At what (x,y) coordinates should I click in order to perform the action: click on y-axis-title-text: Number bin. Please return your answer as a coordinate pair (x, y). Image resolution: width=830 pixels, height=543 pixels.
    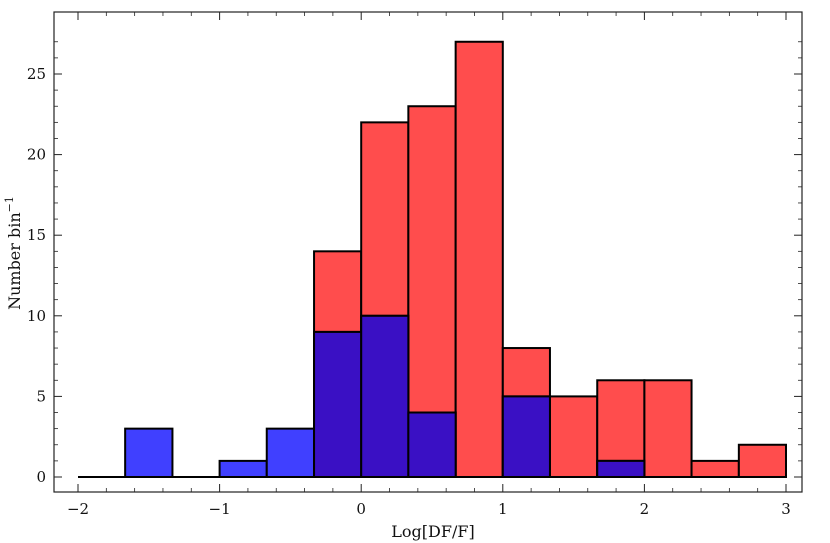
    Looking at the image, I should click on (14, 261).